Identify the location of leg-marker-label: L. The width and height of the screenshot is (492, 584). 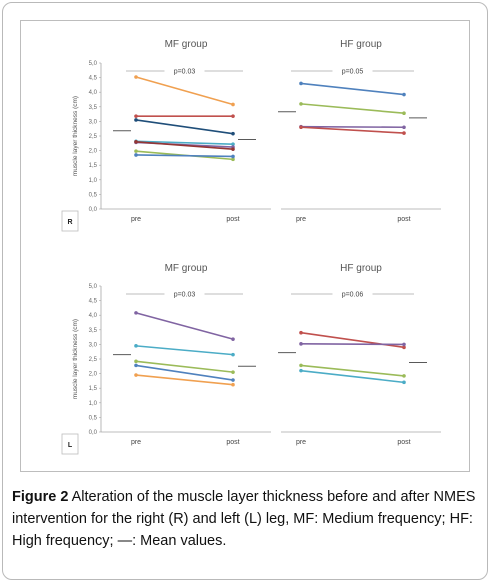
(70, 445).